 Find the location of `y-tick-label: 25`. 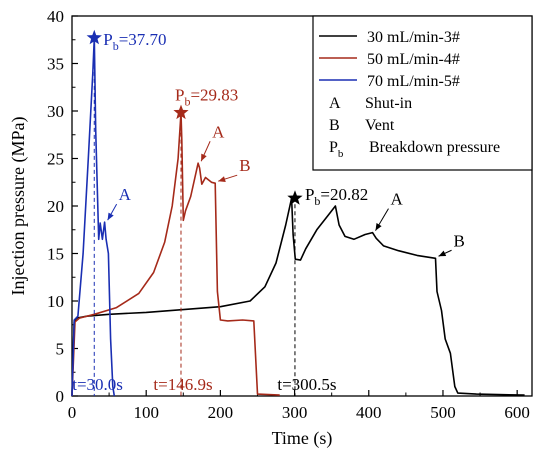

y-tick-label: 25 is located at coordinates (55, 159).